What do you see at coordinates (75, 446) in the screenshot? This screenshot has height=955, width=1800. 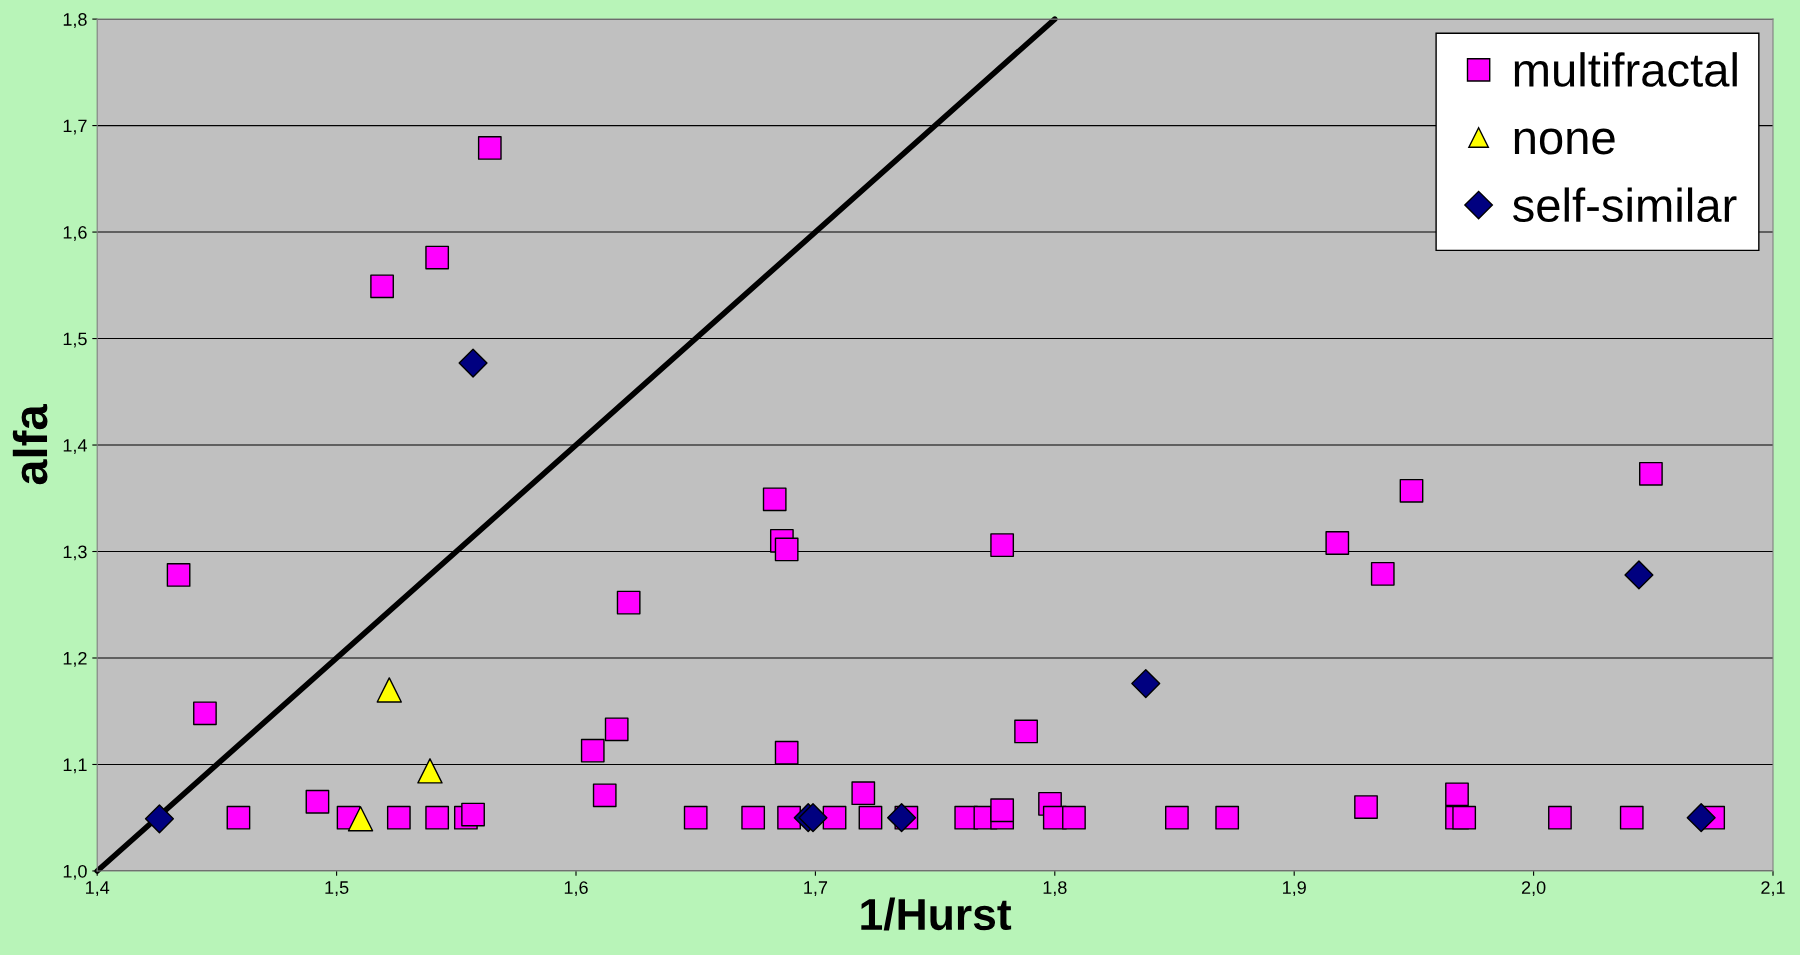 I see `y-tick-label: 1,4` at bounding box center [75, 446].